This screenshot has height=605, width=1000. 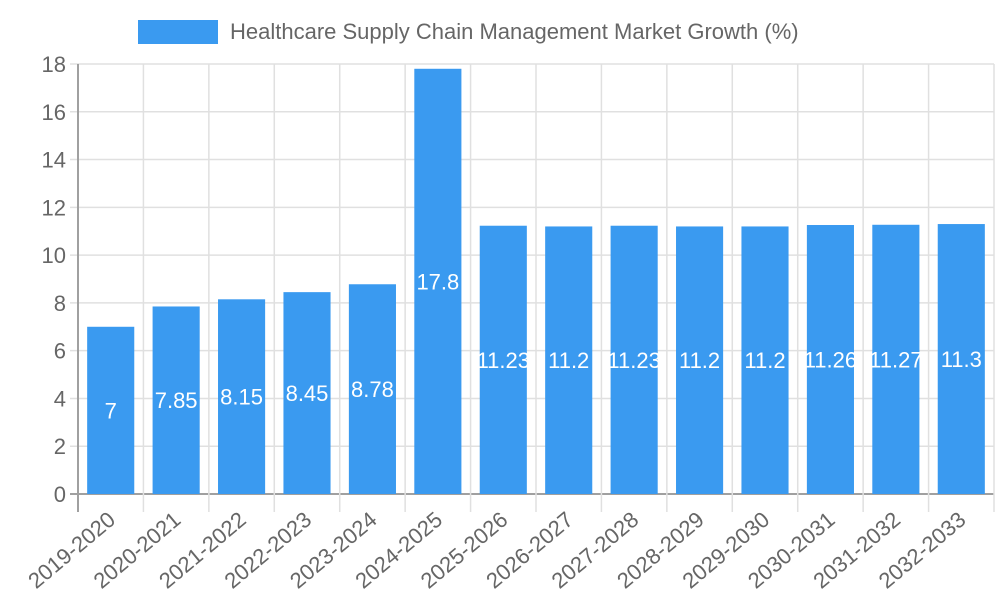 What do you see at coordinates (54, 279) in the screenshot?
I see `y-axis: 0 2 4 6 8 10 12 14 16 18` at bounding box center [54, 279].